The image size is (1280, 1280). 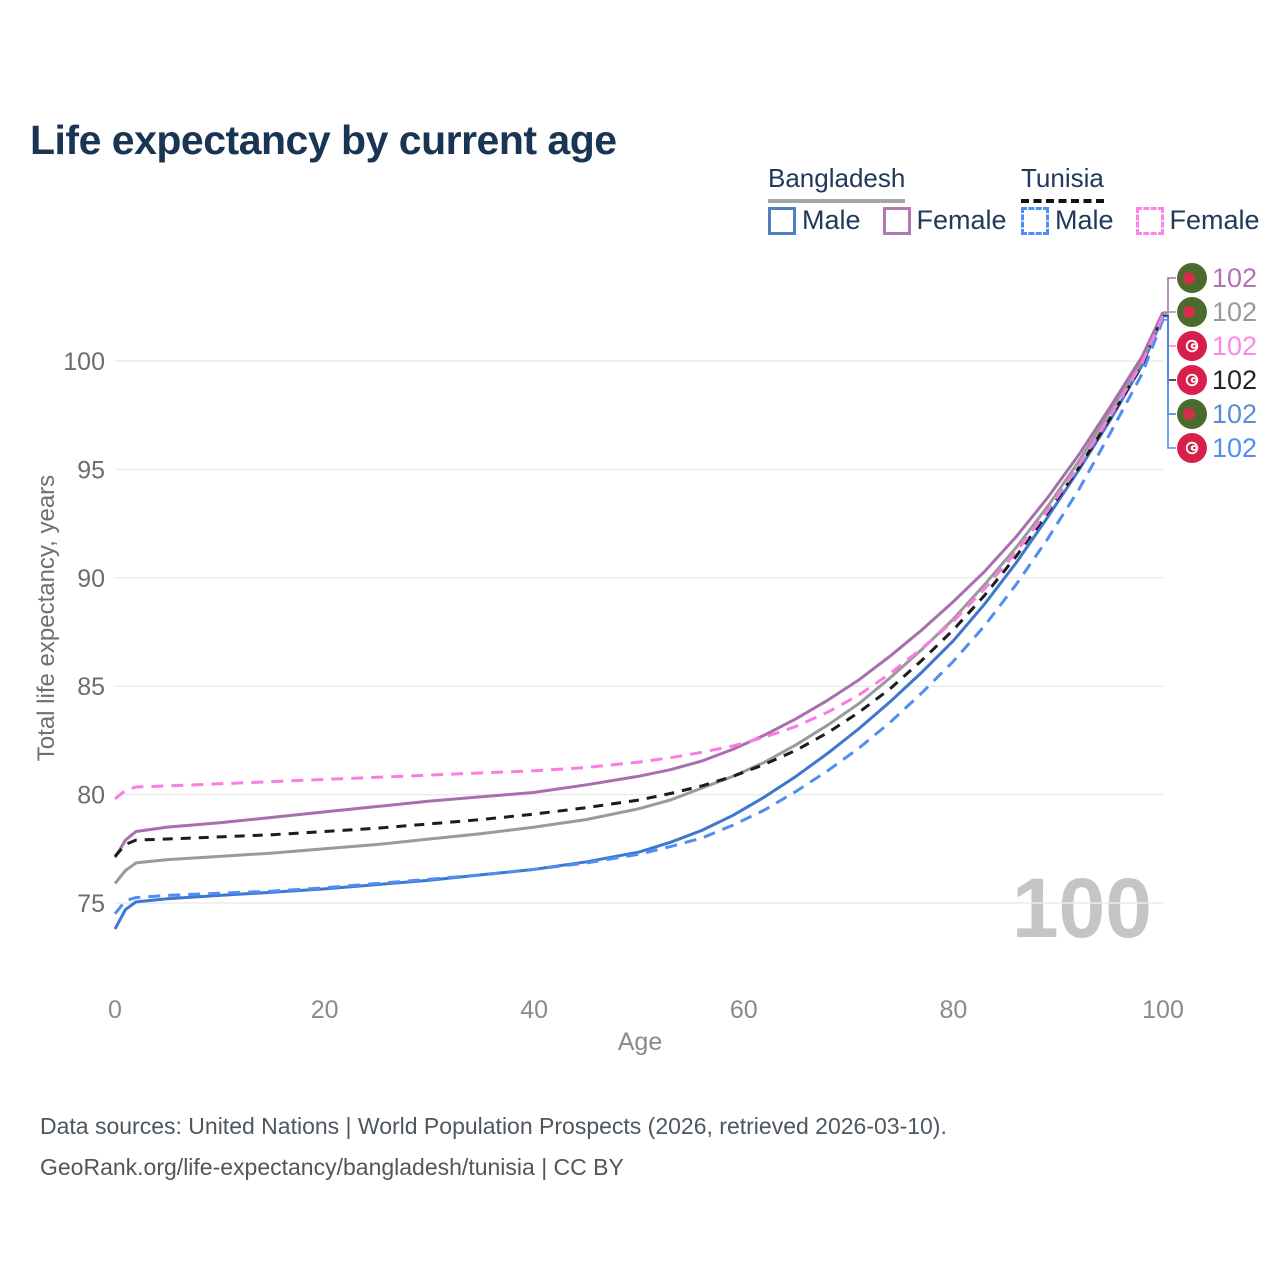 What do you see at coordinates (323, 140) in the screenshot?
I see `page-title: Life expectancy by current age` at bounding box center [323, 140].